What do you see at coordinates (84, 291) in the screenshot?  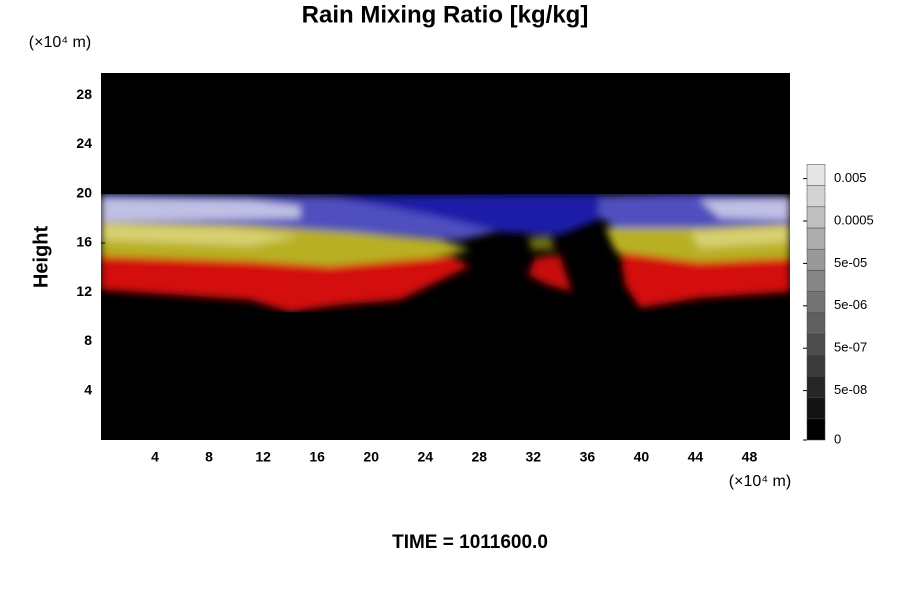 I see `y-tick-label: 12` at bounding box center [84, 291].